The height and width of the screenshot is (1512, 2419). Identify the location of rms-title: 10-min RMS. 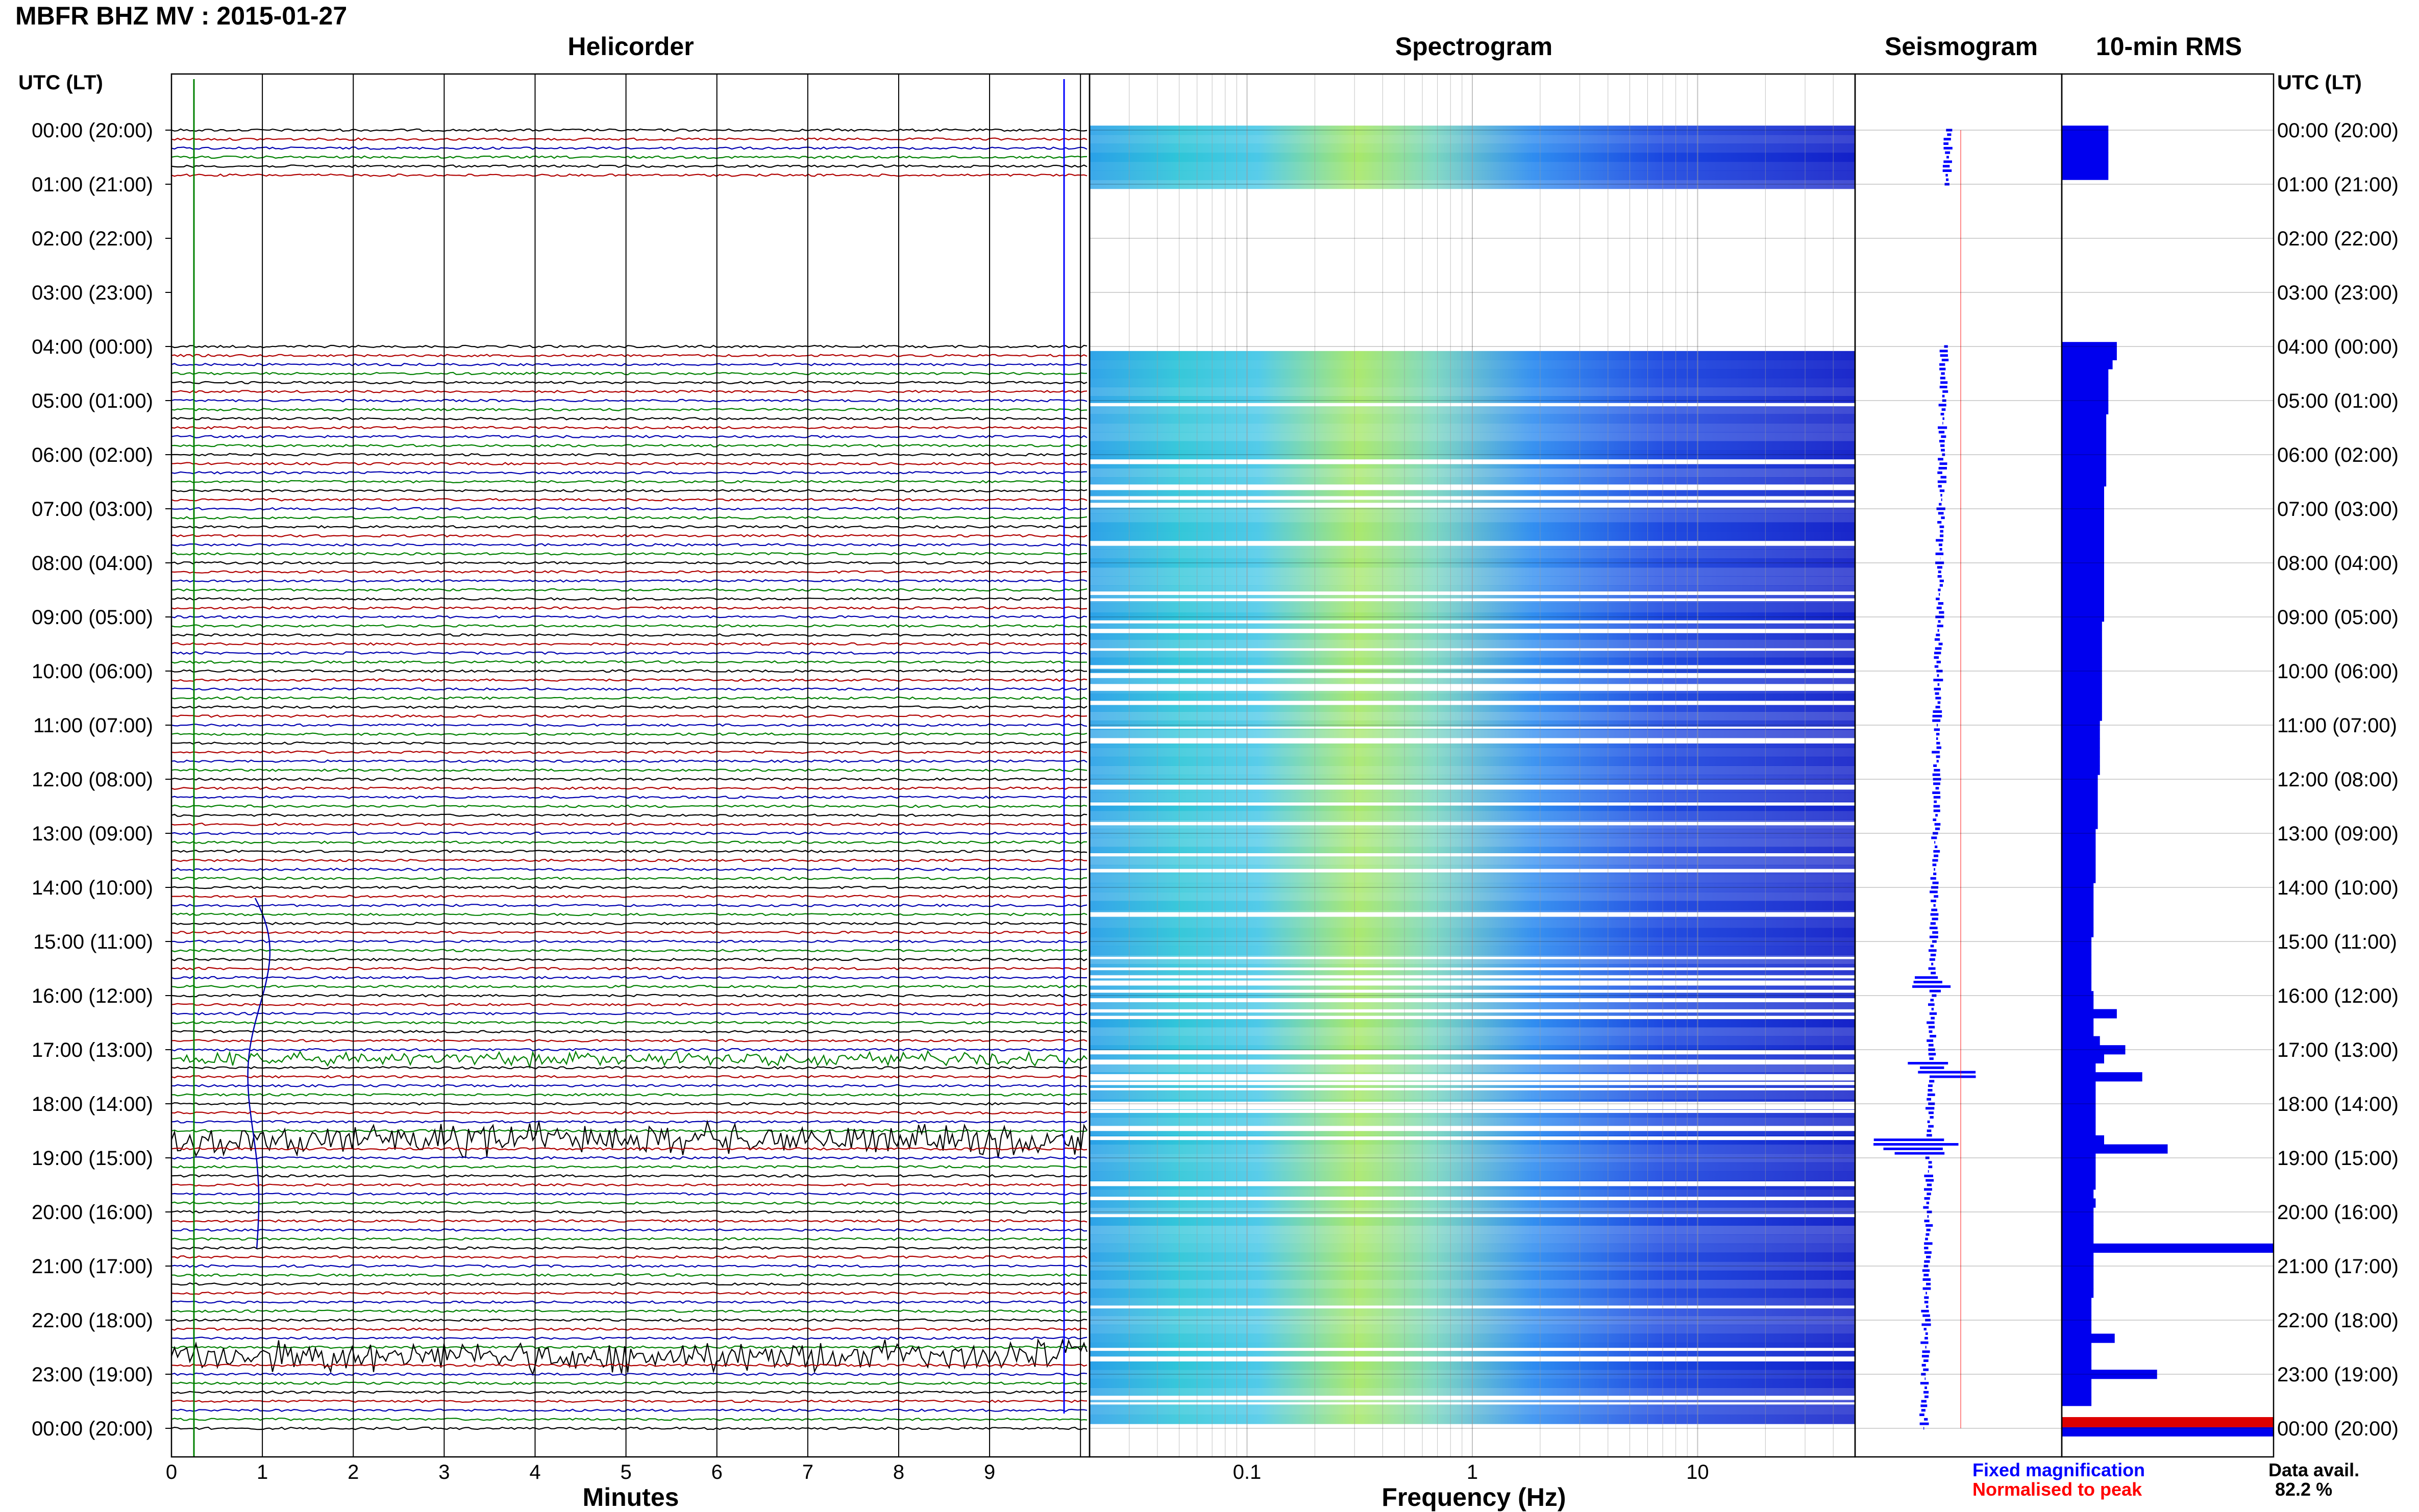
(2168, 46).